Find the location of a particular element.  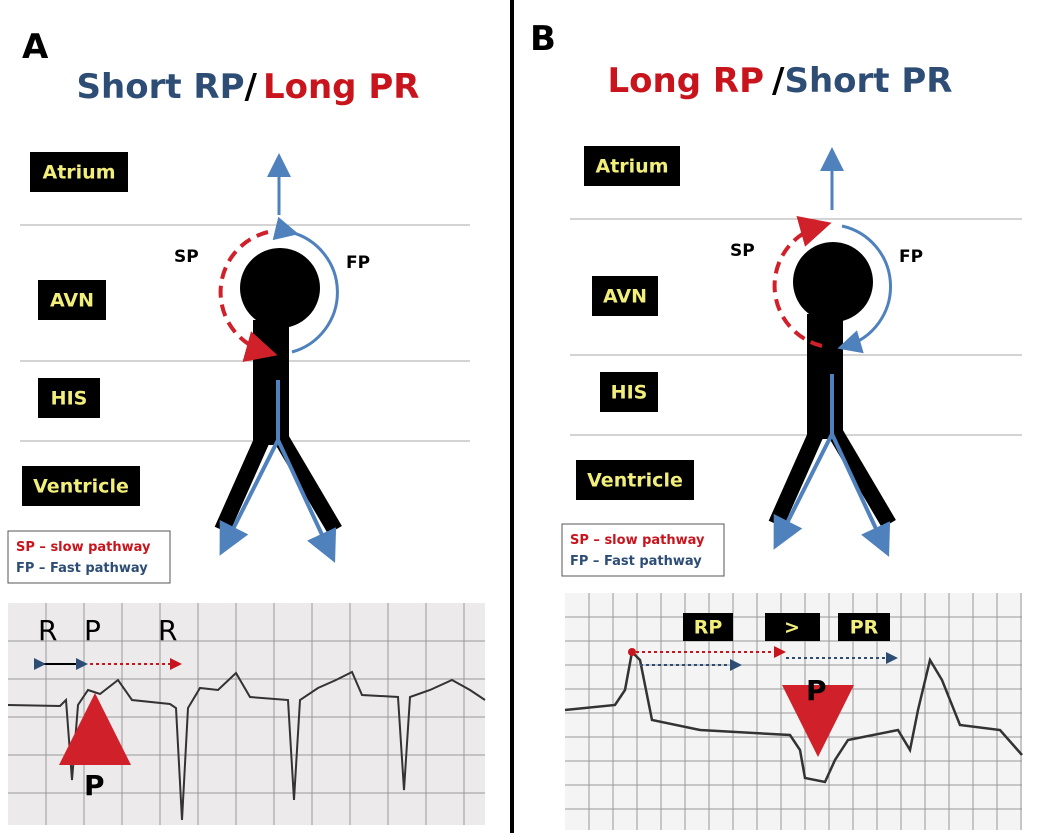

ecg-label: PR is located at coordinates (864, 628).